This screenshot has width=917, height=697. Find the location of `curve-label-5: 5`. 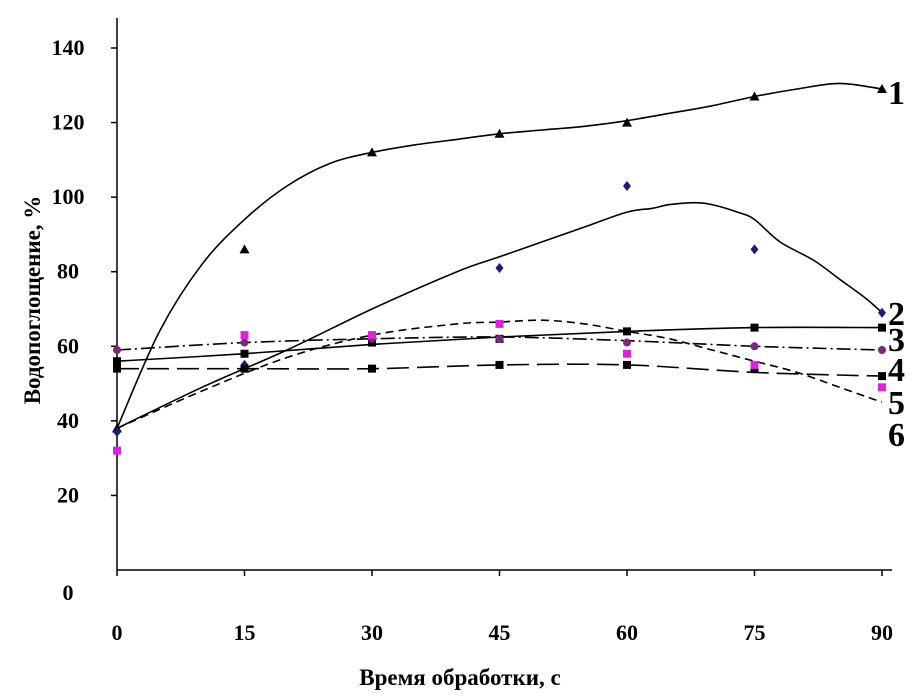

curve-label-5: 5 is located at coordinates (896, 403).